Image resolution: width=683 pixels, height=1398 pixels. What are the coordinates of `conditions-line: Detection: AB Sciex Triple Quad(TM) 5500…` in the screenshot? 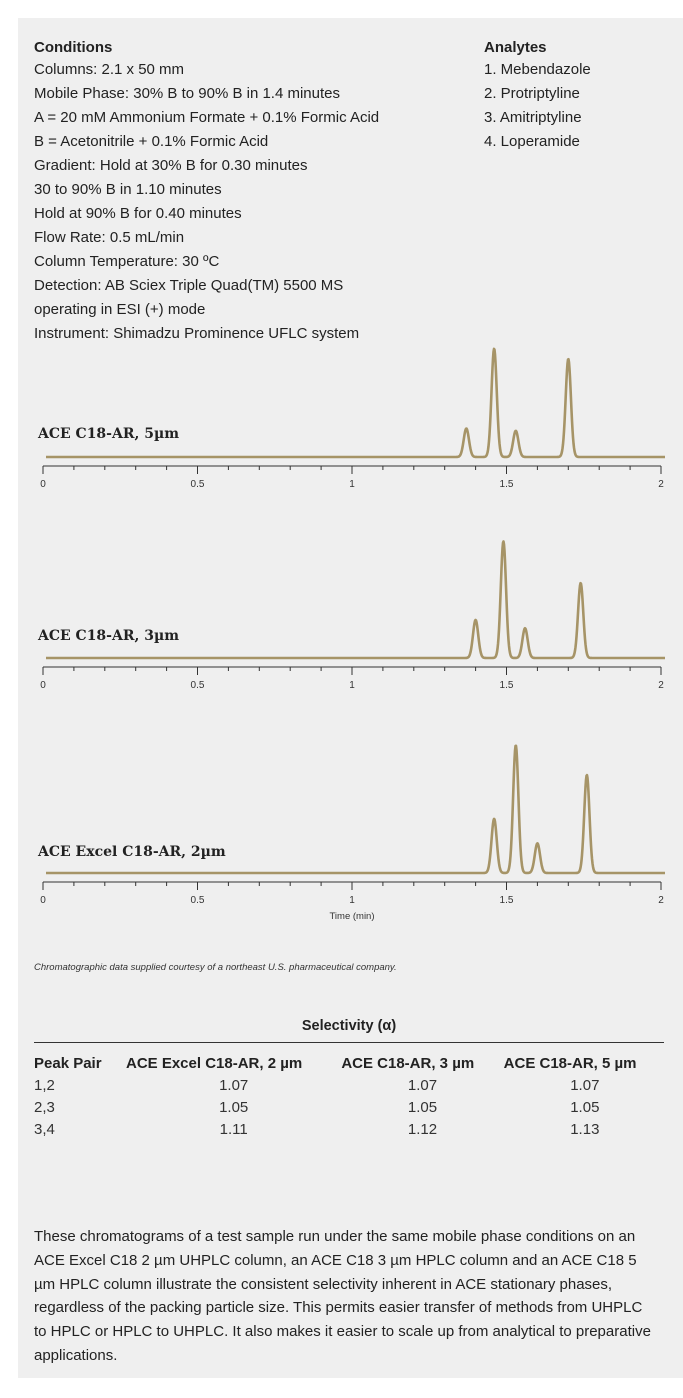 It's located at (189, 285).